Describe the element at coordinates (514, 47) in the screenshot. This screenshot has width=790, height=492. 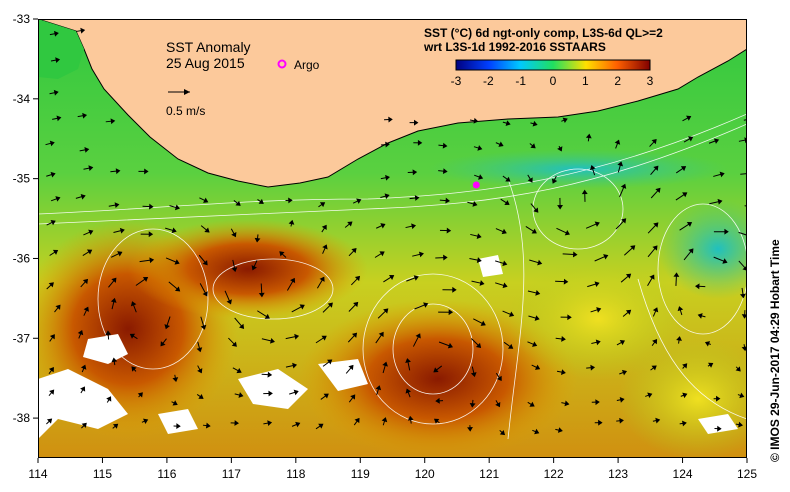
I see `colorbar-title-line2: wrt L3S-1d 1992-2016 SSTAARS` at that location.